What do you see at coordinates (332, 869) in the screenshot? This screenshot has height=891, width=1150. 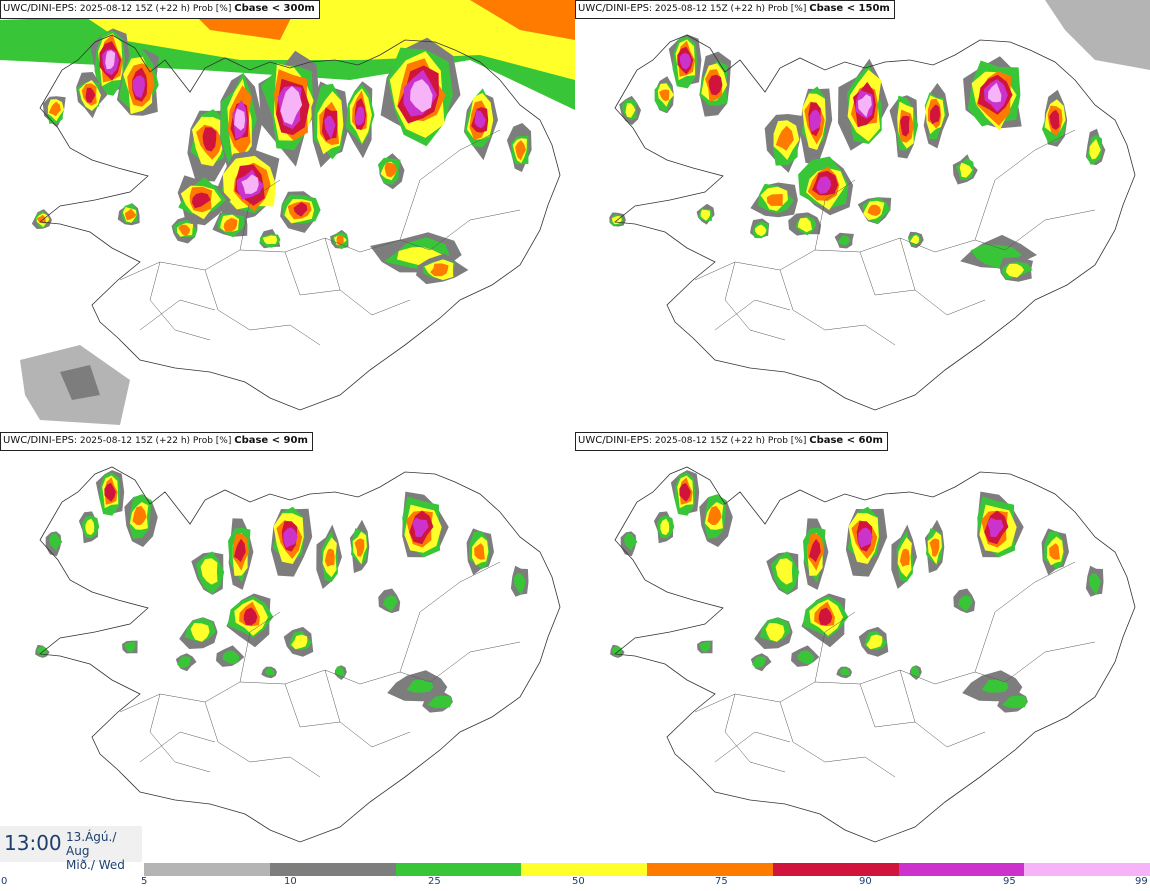 I see `colorbar-segment` at bounding box center [332, 869].